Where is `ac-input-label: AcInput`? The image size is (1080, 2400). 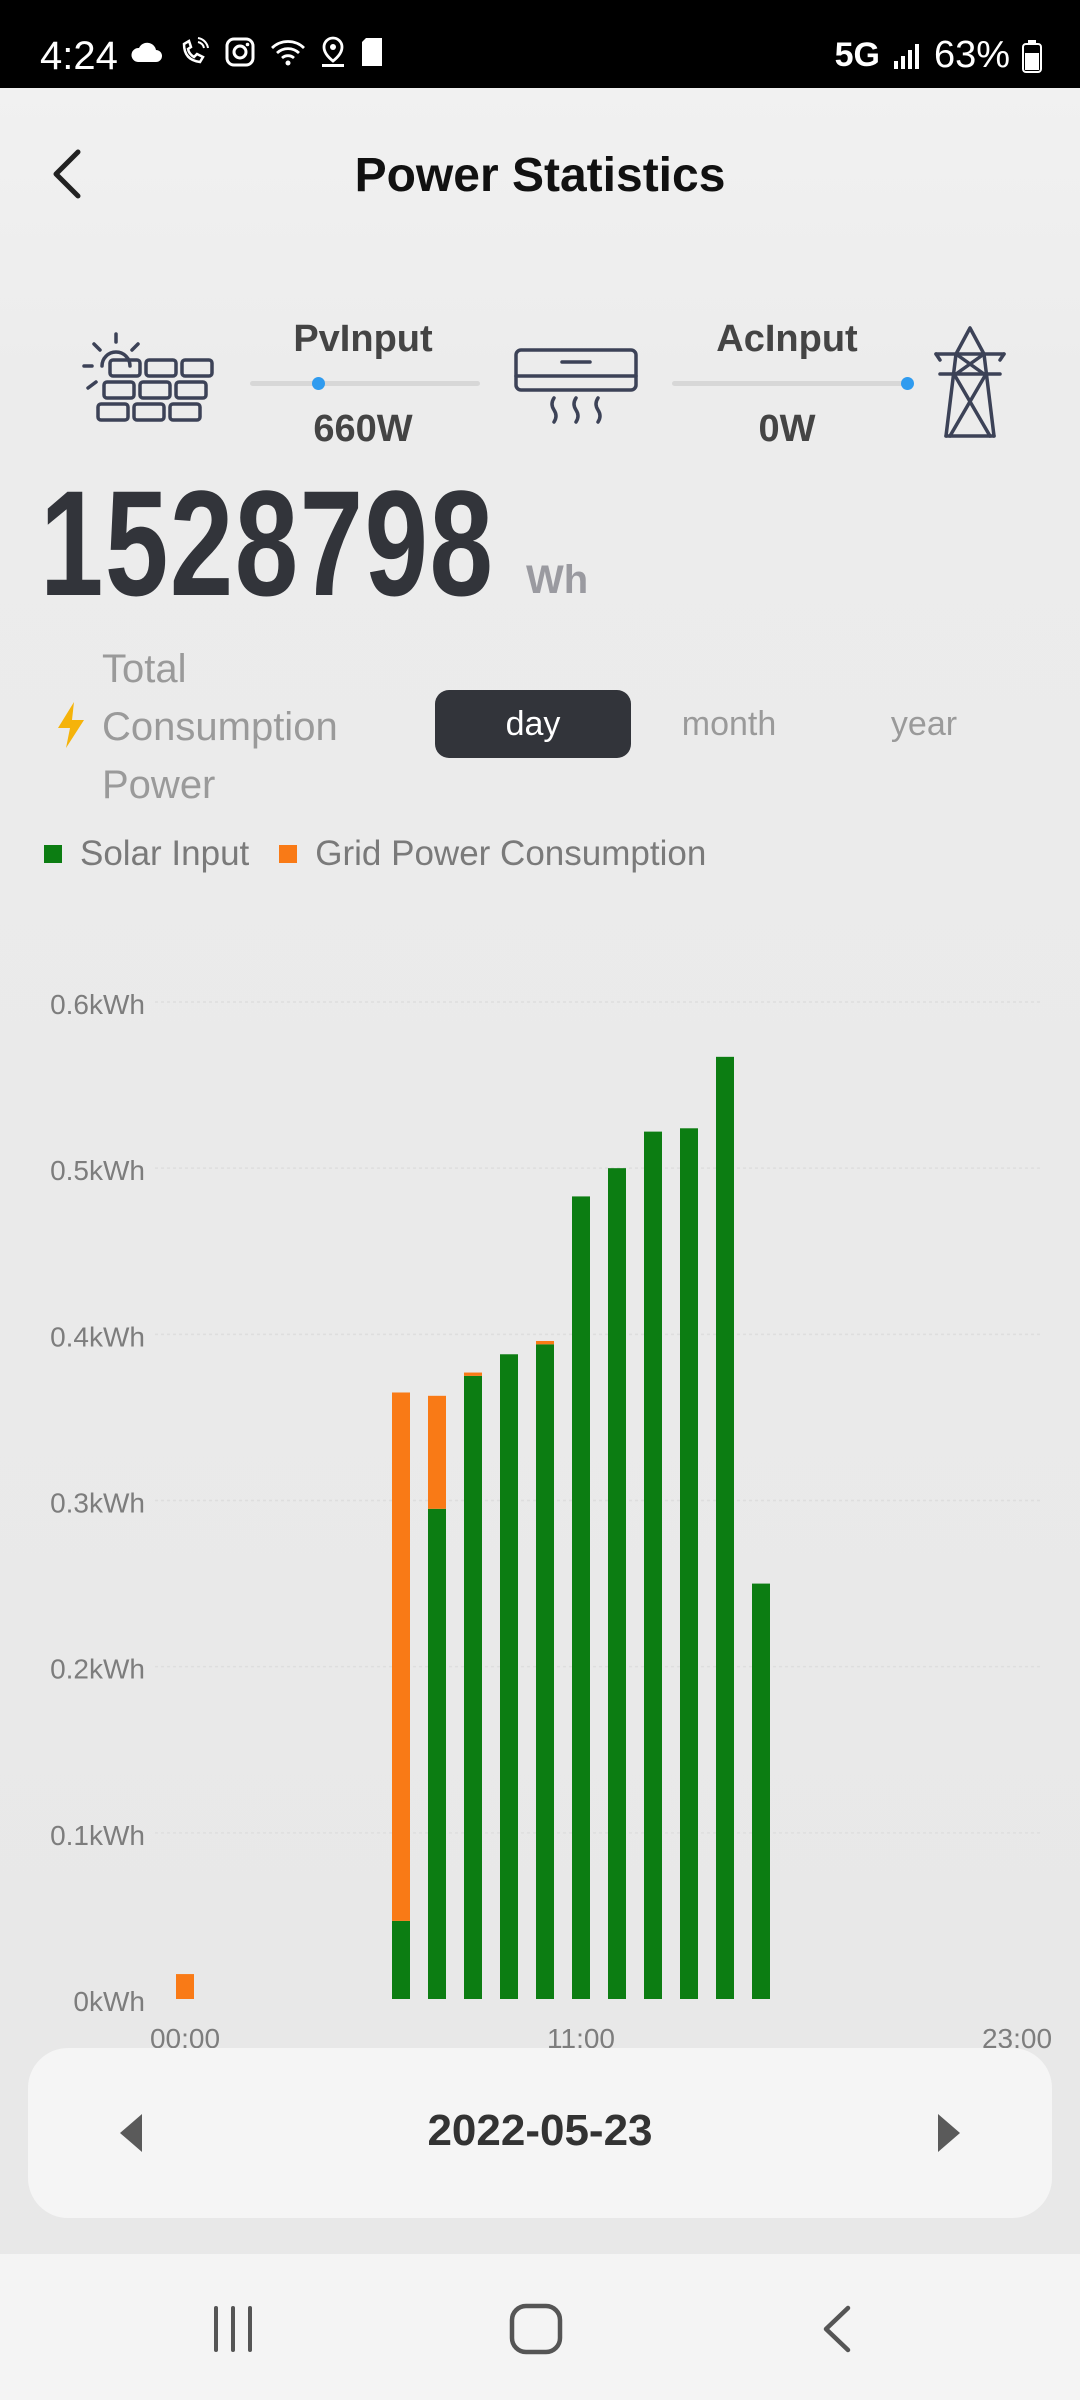 ac-input-label: AcInput is located at coordinates (787, 339).